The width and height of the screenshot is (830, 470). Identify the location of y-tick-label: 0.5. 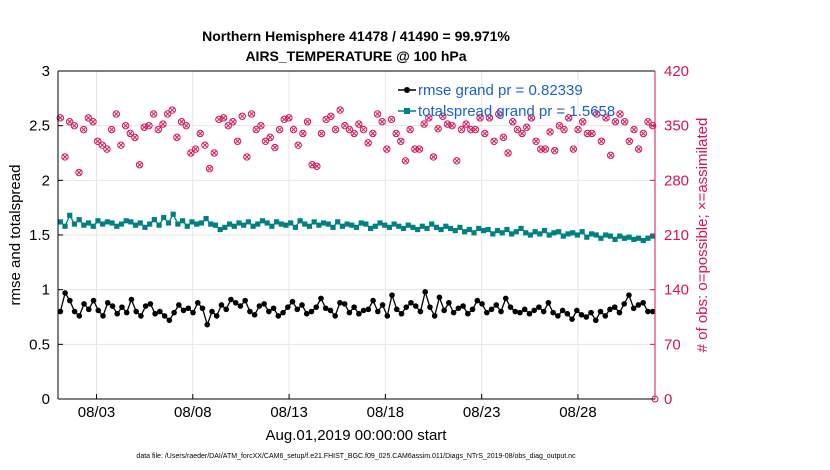
(39, 344).